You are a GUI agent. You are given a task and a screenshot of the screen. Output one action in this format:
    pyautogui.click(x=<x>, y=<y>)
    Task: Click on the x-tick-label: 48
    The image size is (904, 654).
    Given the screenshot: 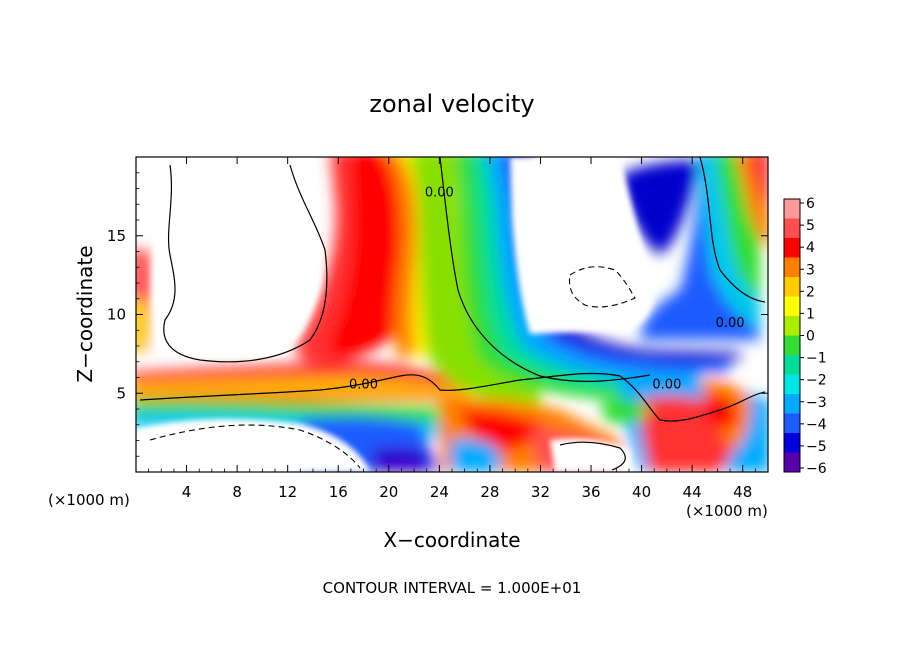 What is the action you would take?
    pyautogui.click(x=742, y=492)
    